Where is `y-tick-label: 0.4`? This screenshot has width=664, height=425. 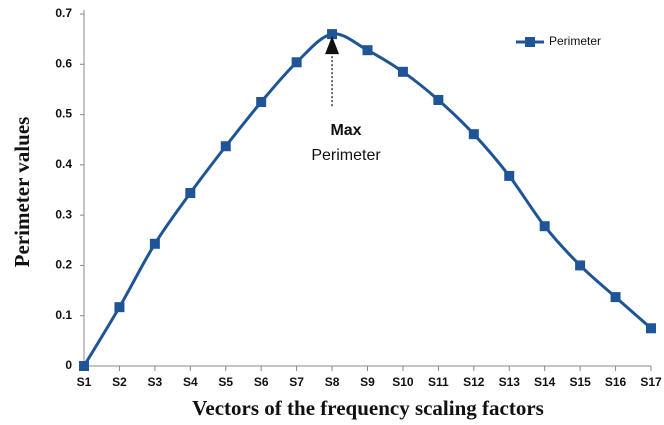 y-tick-label: 0.4 is located at coordinates (63, 164).